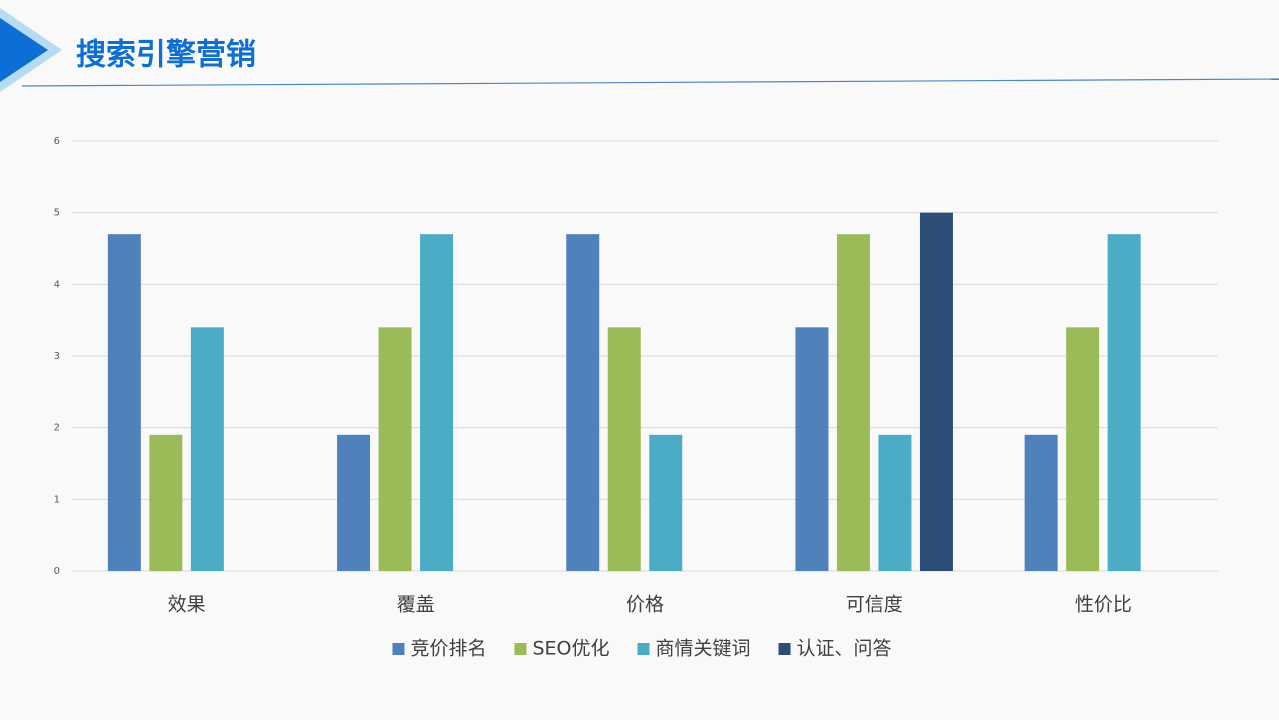 The image size is (1279, 720). Describe the element at coordinates (57, 284) in the screenshot. I see `y-tick-label: 4` at that location.